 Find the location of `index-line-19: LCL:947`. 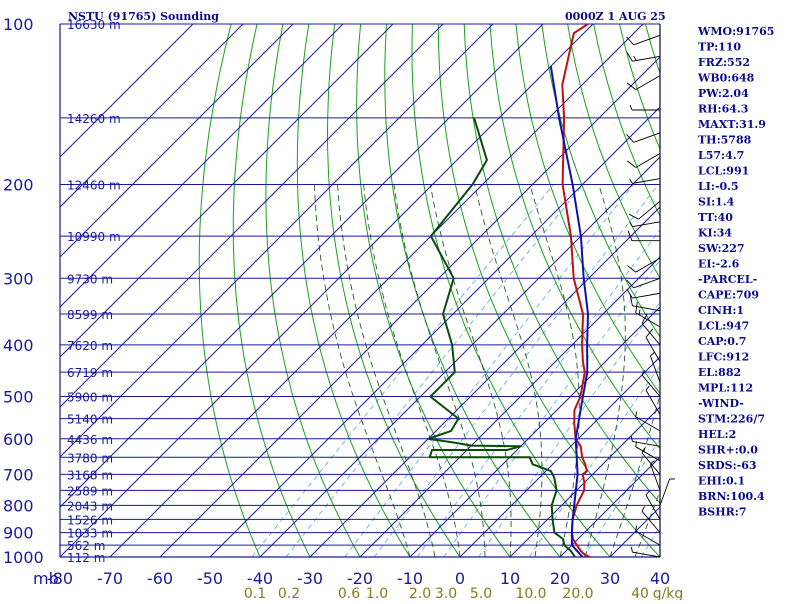

index-line-19: LCL:947 is located at coordinates (723, 326).